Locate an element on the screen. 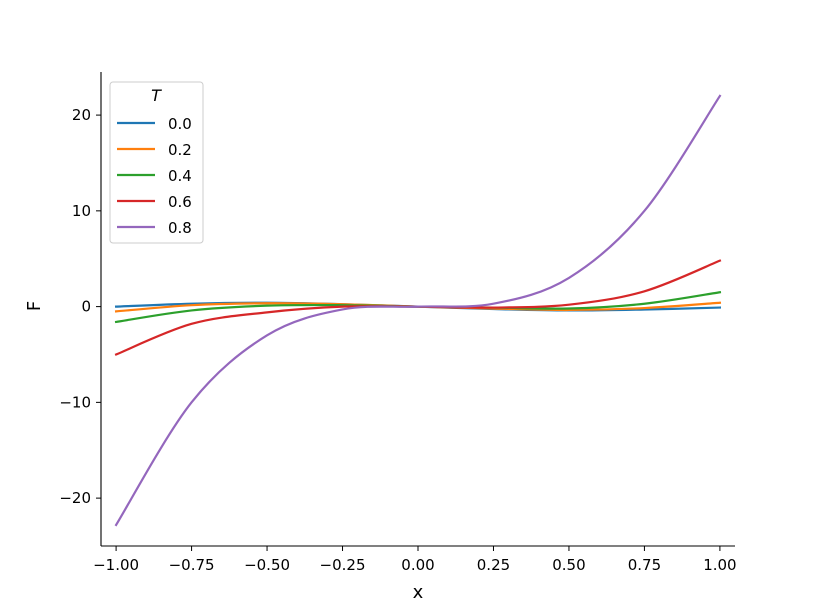 The width and height of the screenshot is (817, 613). x-tick-label: 0.25 is located at coordinates (493, 565).